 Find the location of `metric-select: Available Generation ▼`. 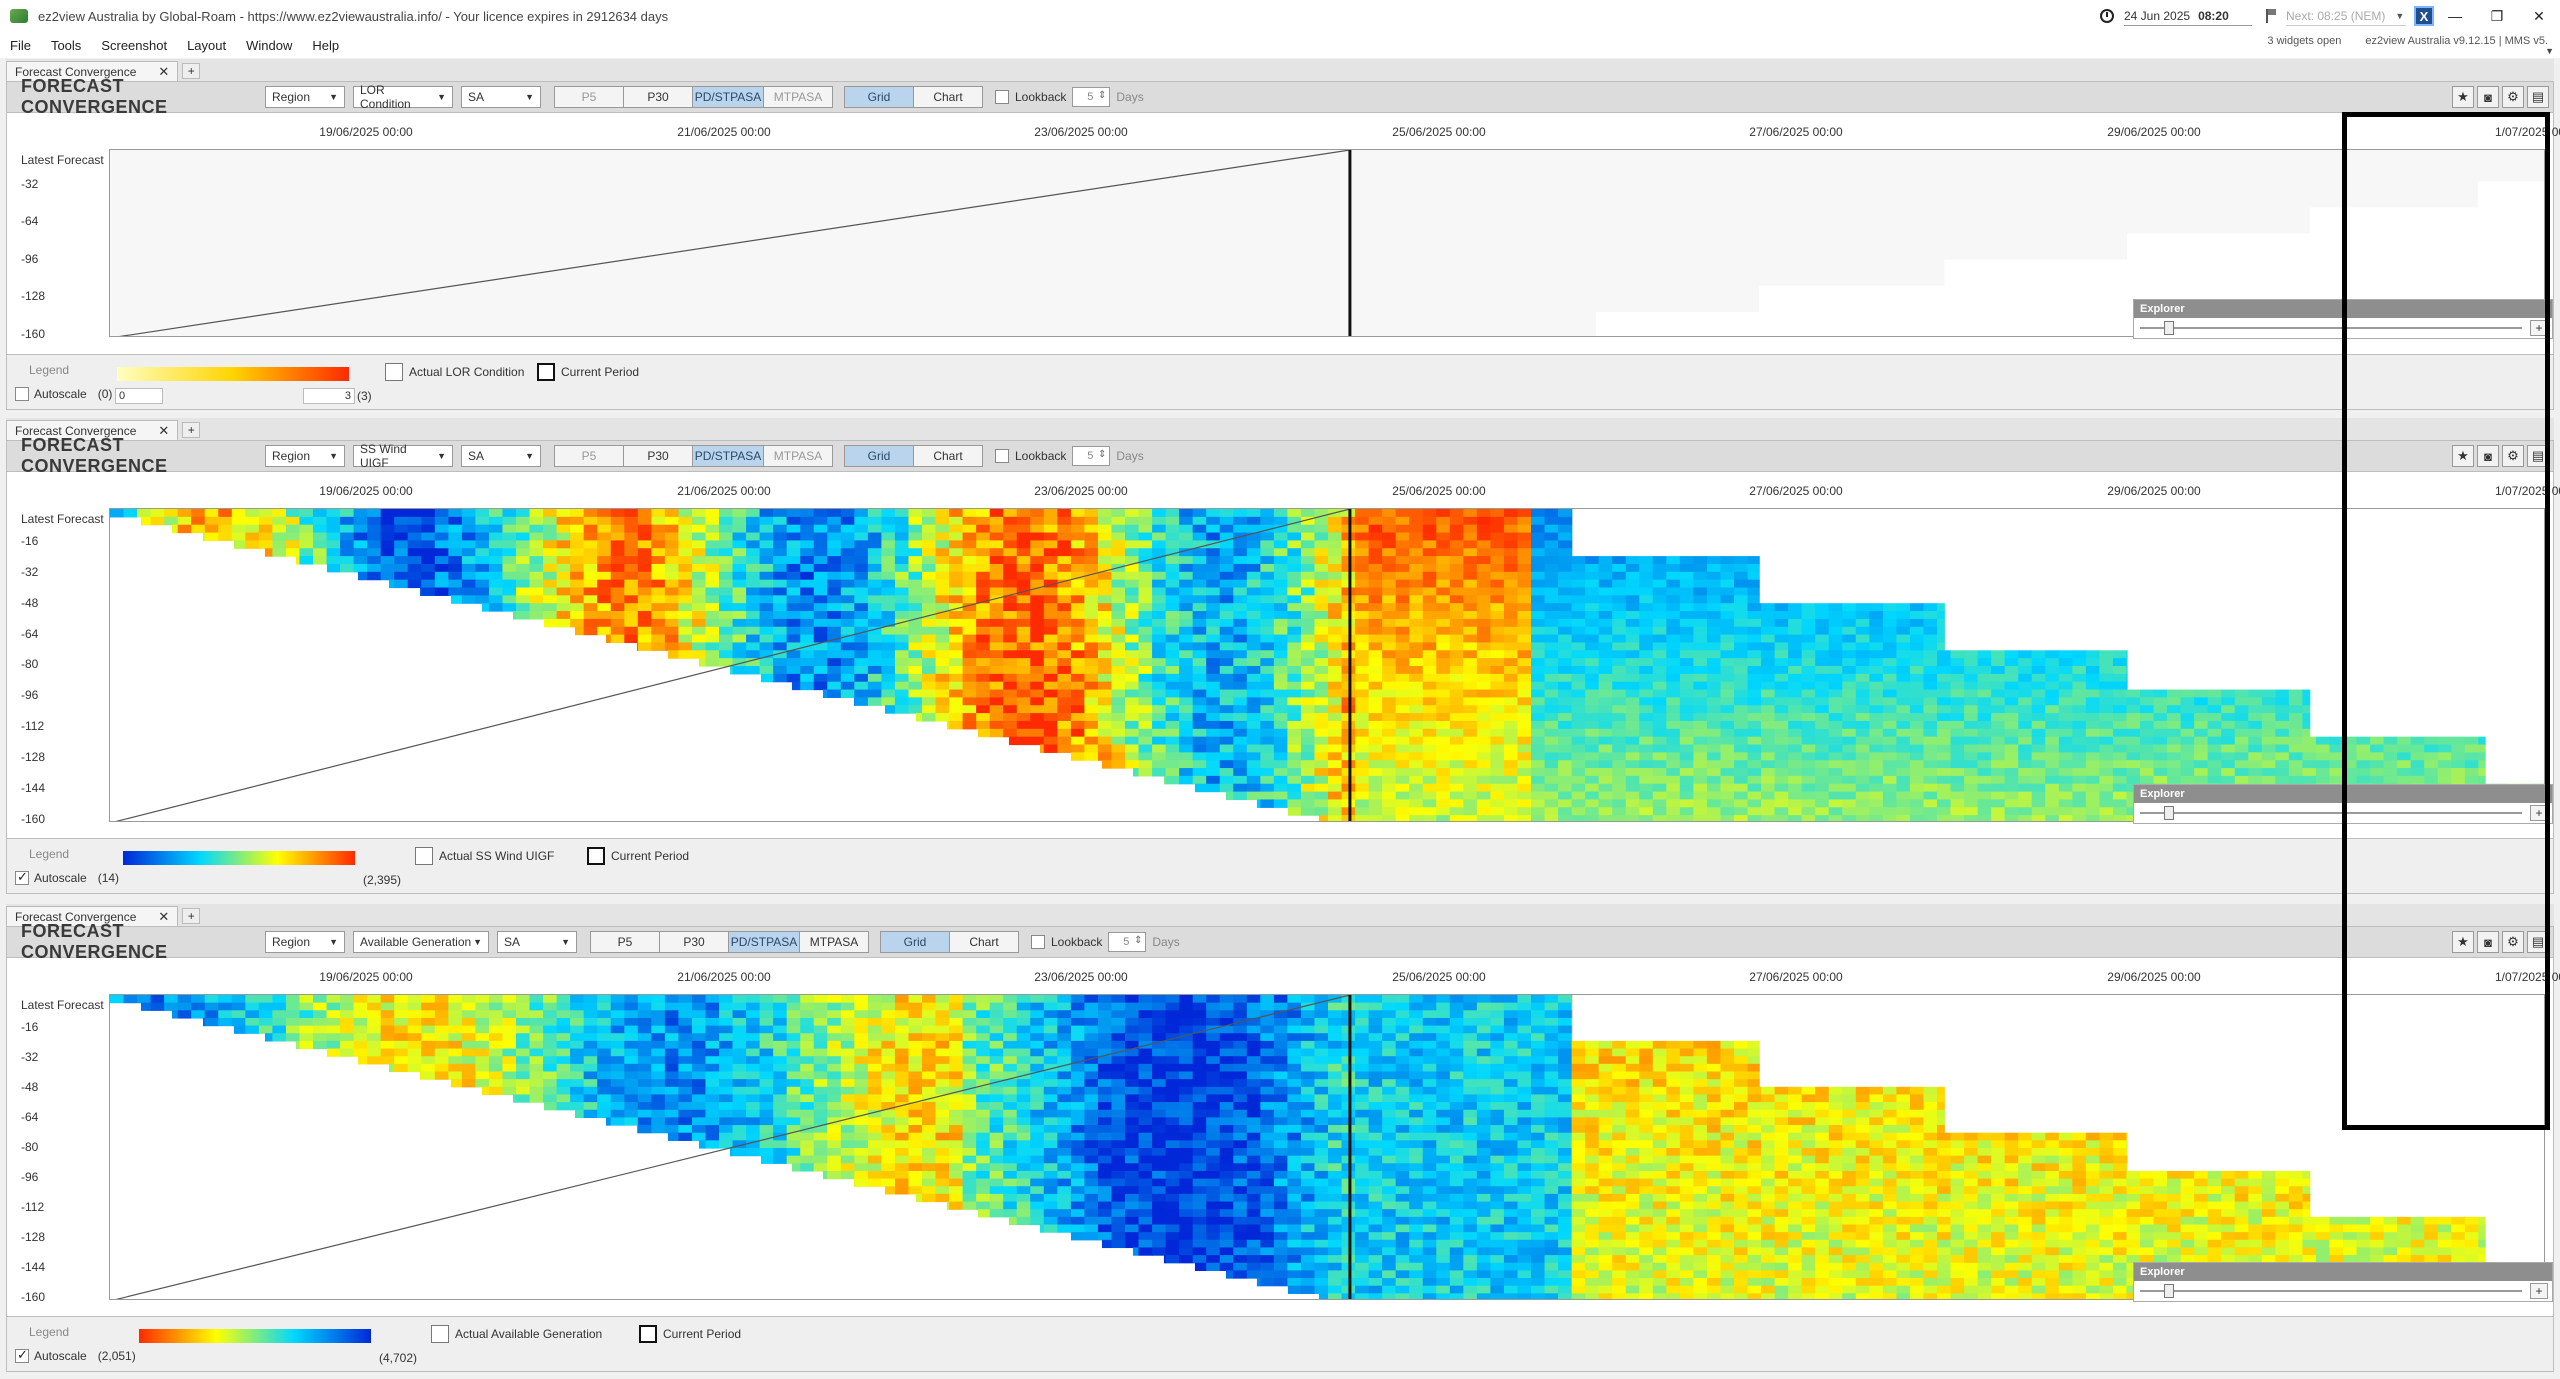

metric-select: Available Generation ▼ is located at coordinates (421, 942).